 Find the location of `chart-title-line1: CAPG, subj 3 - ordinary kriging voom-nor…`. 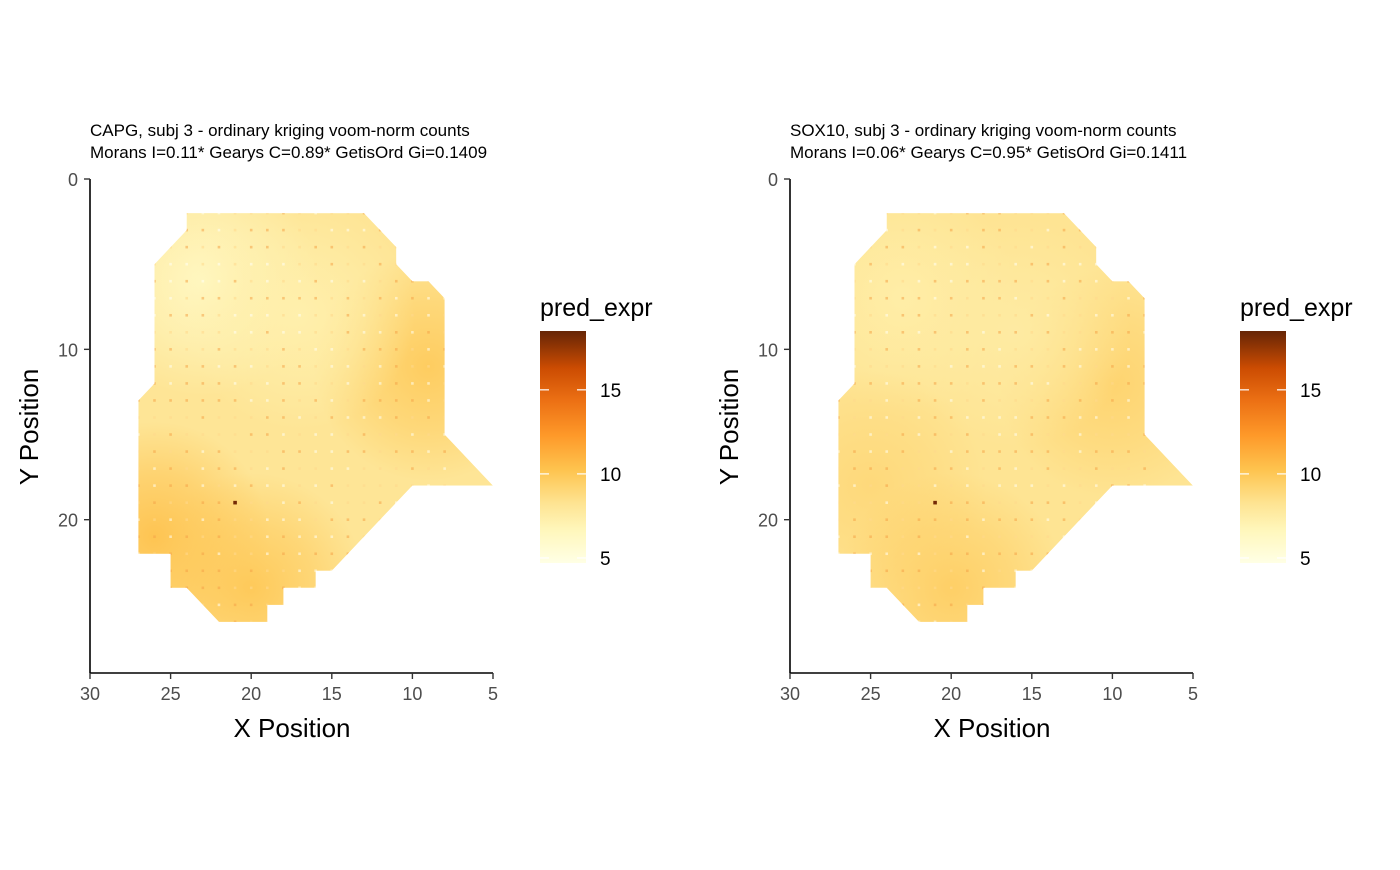

chart-title-line1: CAPG, subj 3 - ordinary kriging voom-nor… is located at coordinates (280, 130).